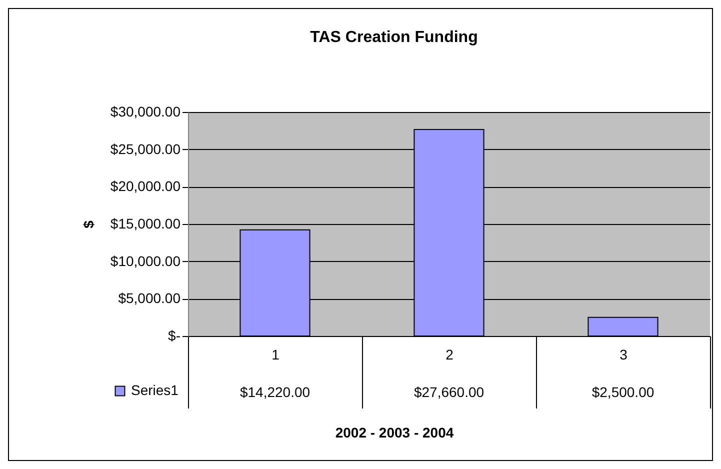 This screenshot has width=721, height=469. I want to click on data-label: $27,660.00, so click(449, 392).